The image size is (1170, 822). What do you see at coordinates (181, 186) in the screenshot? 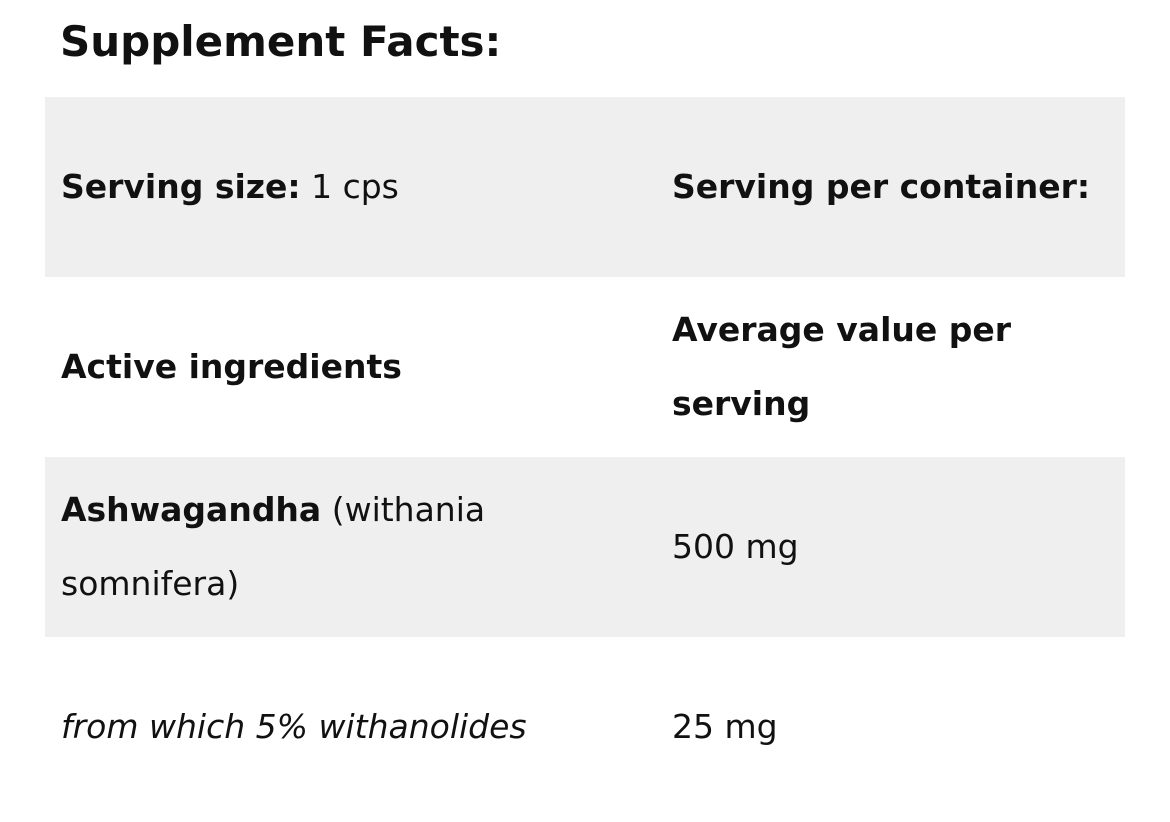
I see `label: Serving size:` at bounding box center [181, 186].